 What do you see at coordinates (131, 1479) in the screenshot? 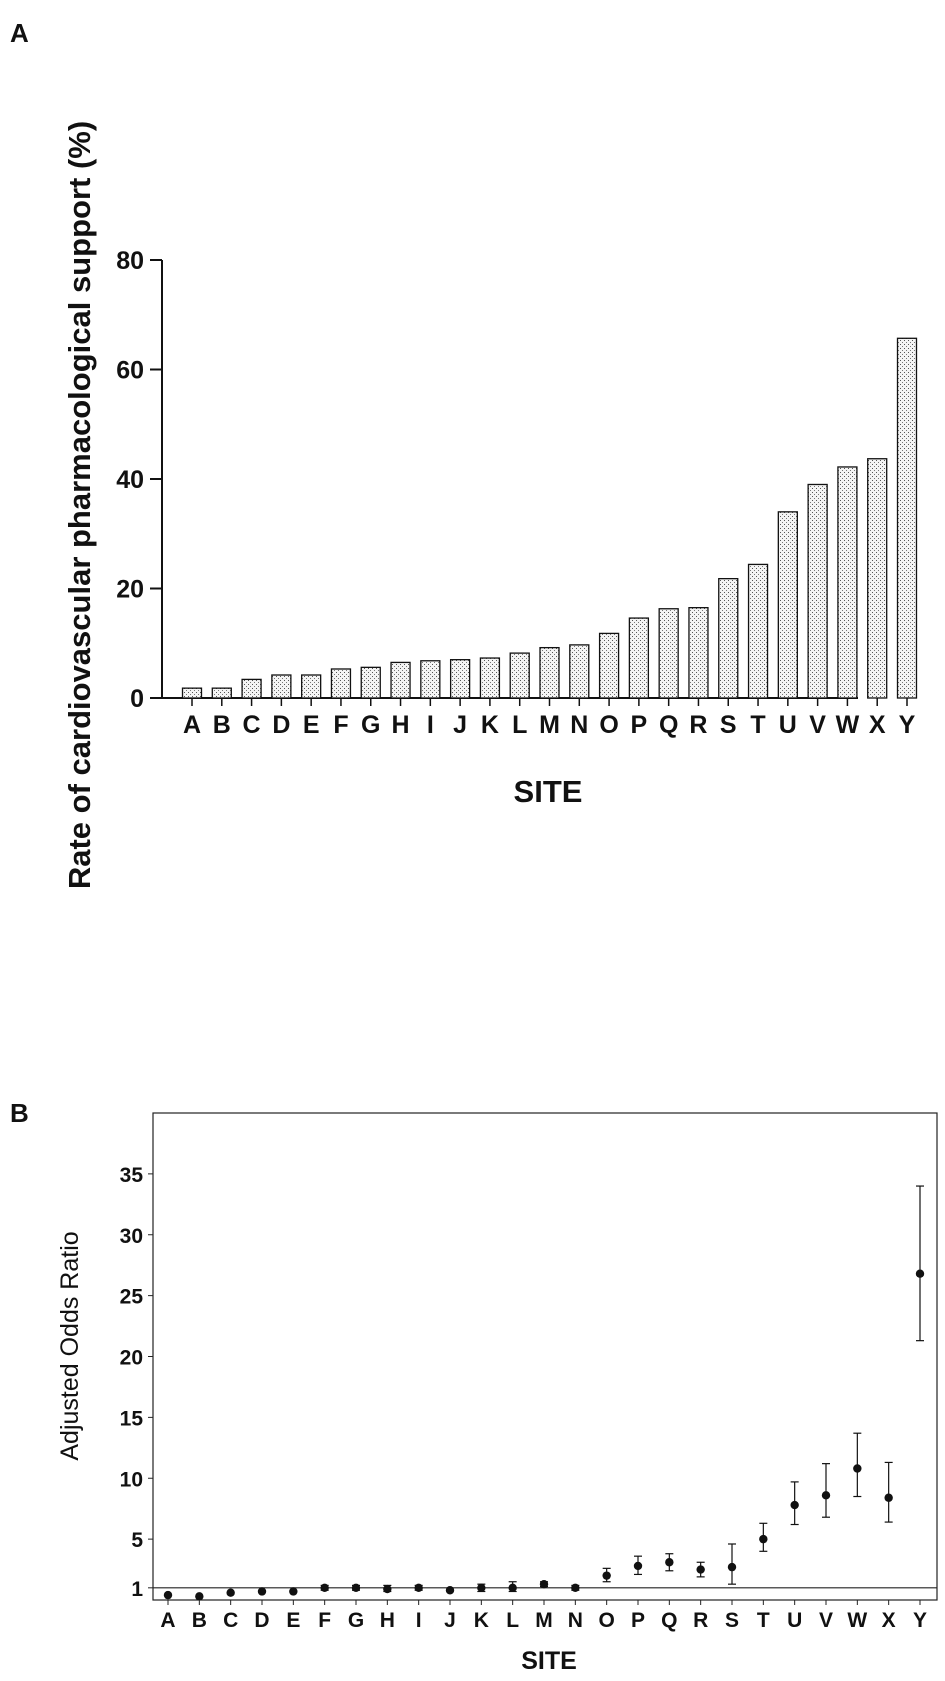
I see `y-tick-label: 10` at bounding box center [131, 1479].